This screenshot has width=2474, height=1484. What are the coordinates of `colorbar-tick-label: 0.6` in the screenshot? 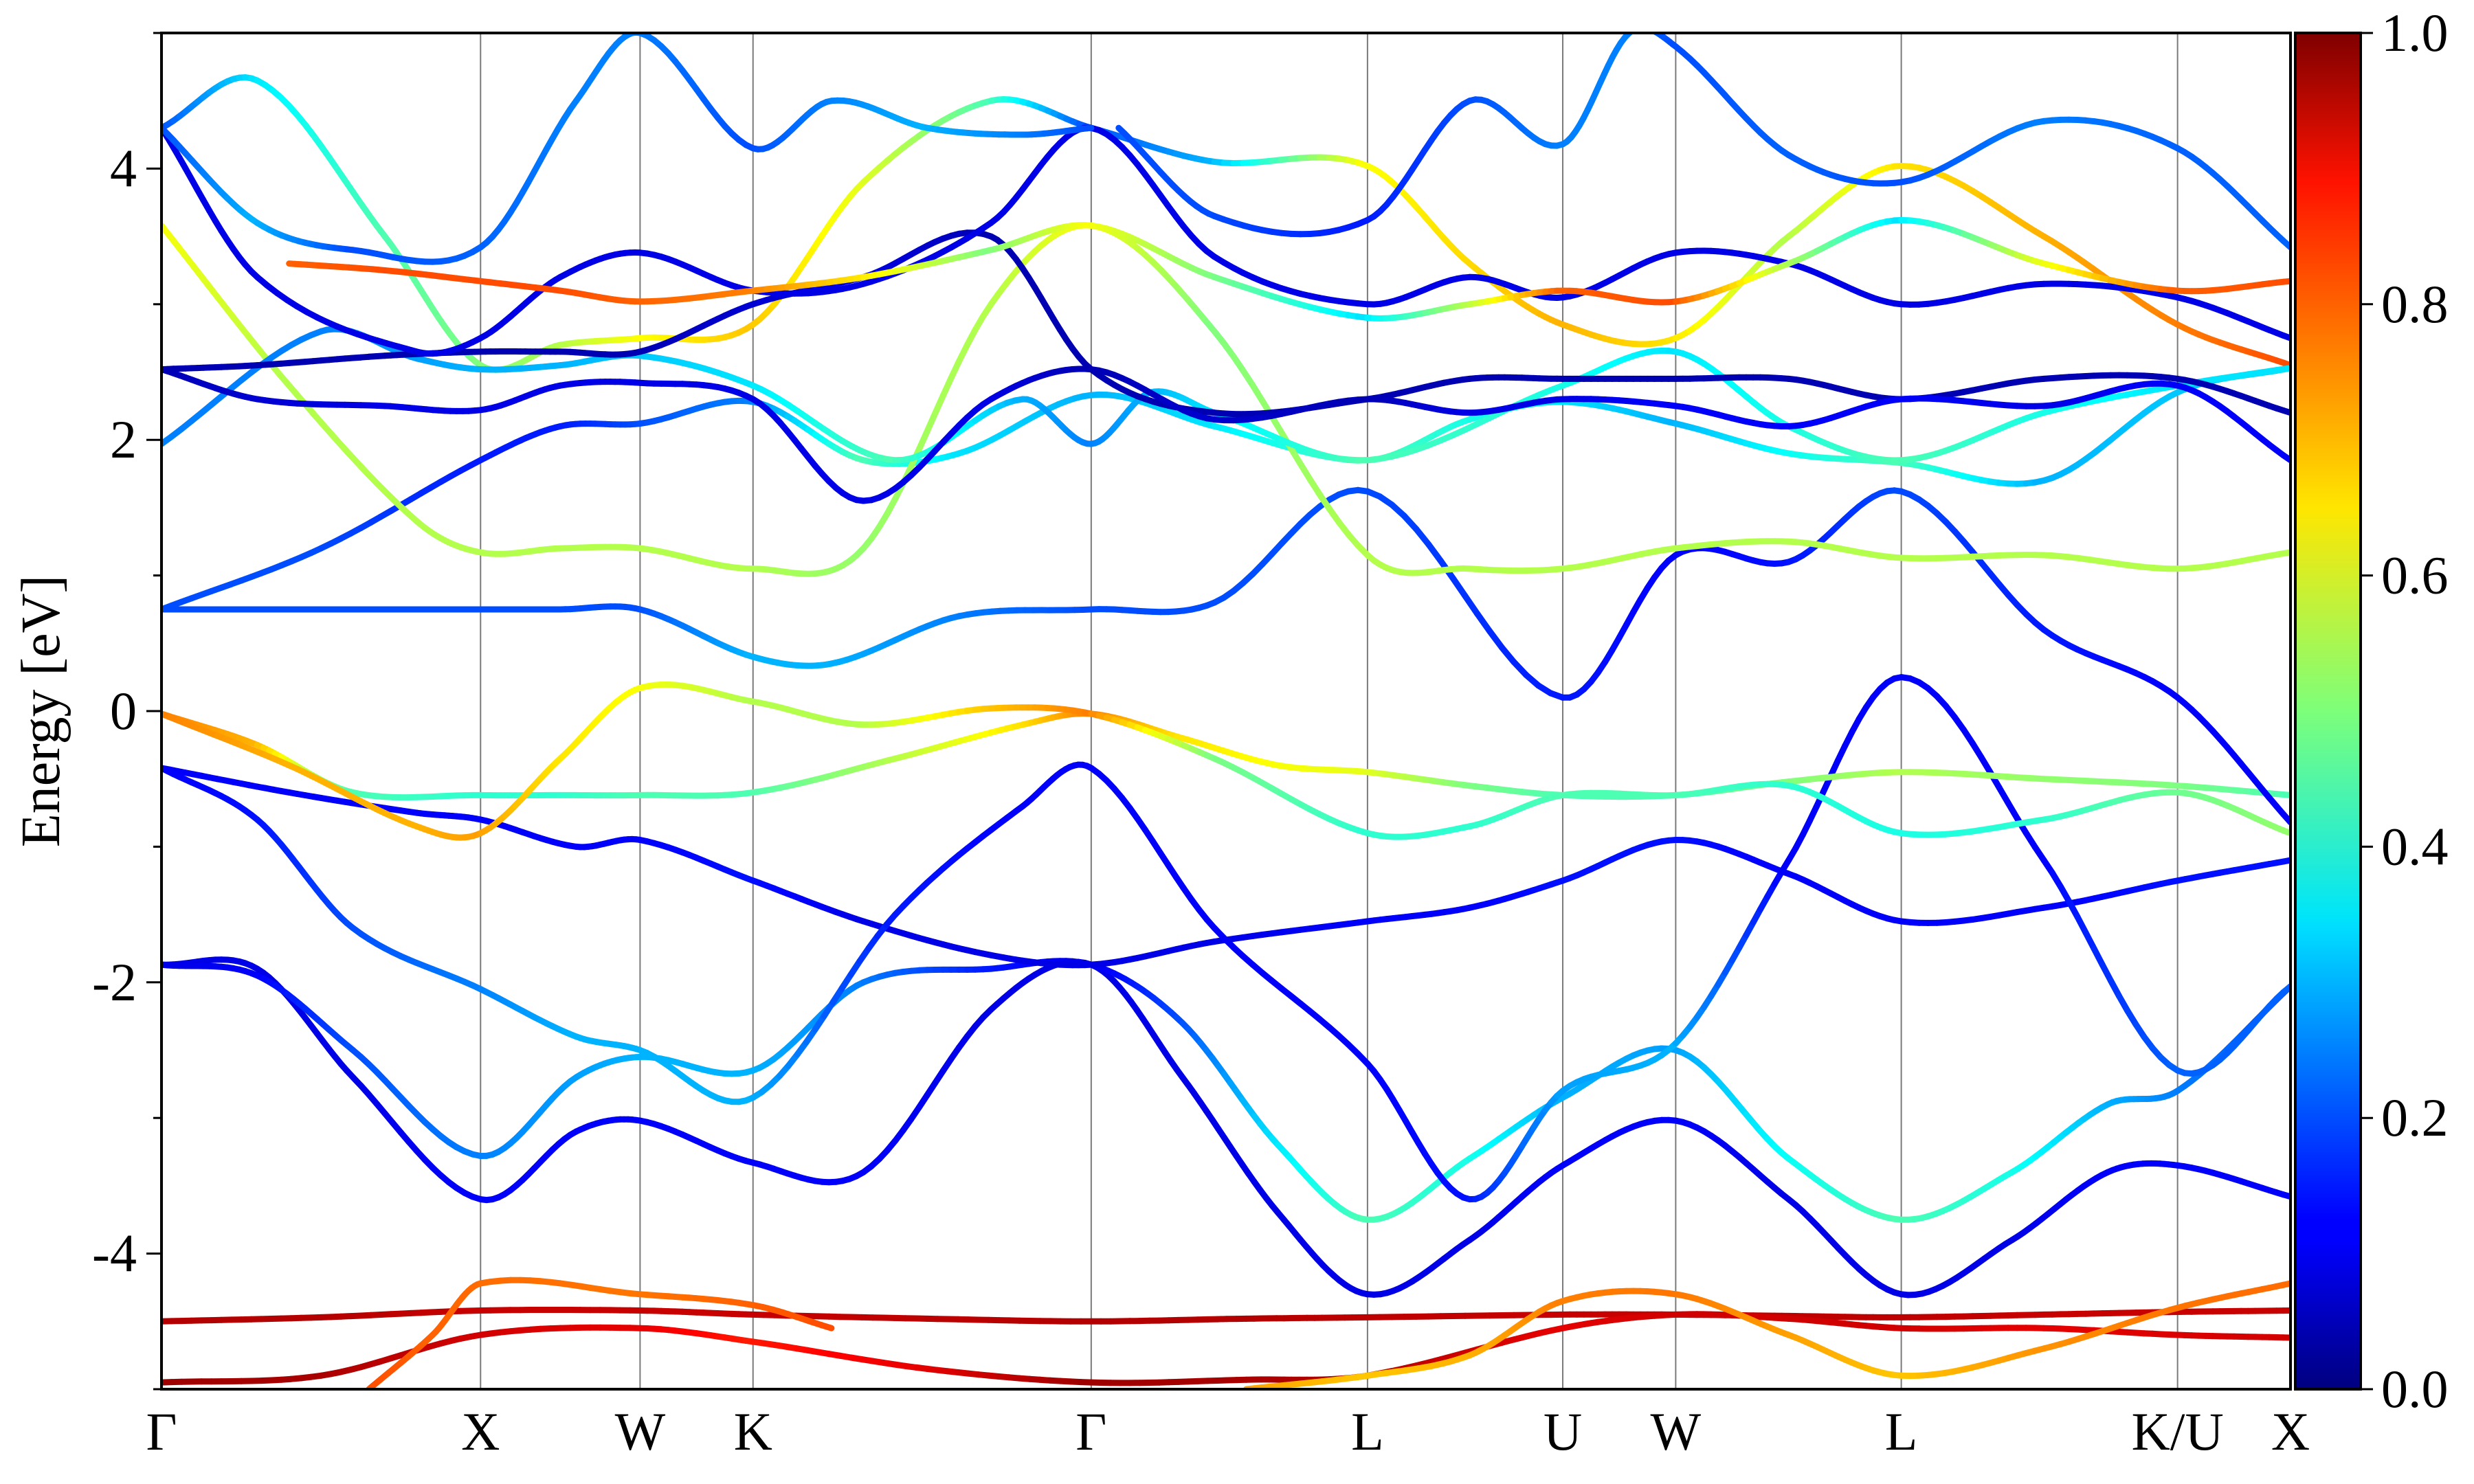 It's located at (2415, 575).